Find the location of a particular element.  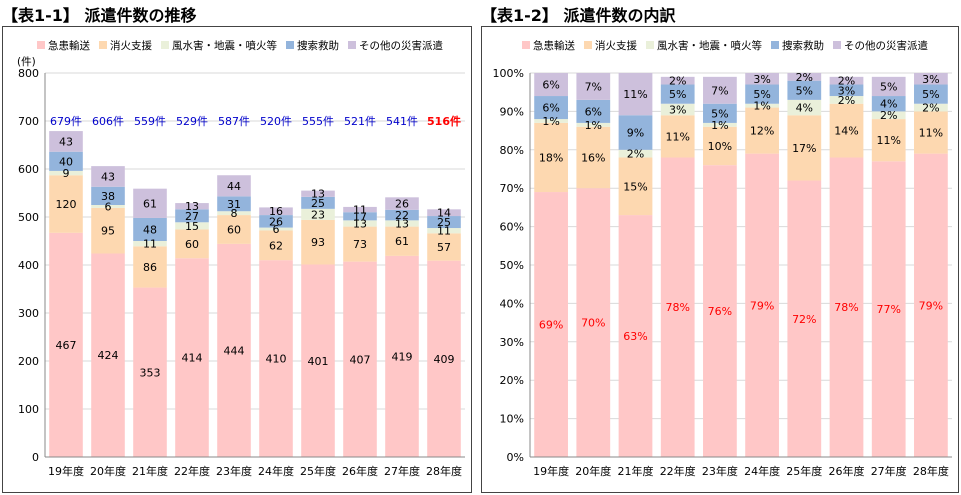

data-label: 86 is located at coordinates (150, 267).